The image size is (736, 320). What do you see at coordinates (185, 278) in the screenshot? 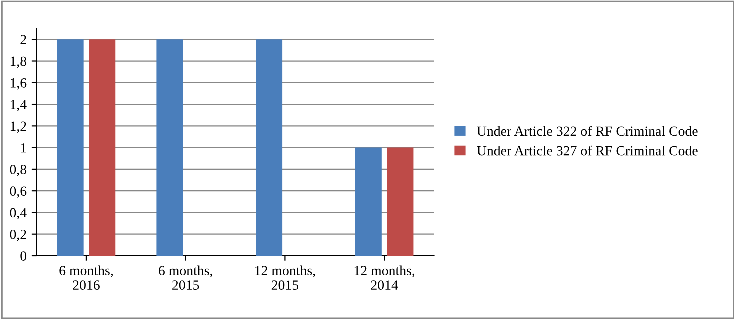
I see `x-tick-label: 6 months, 2015` at bounding box center [185, 278].